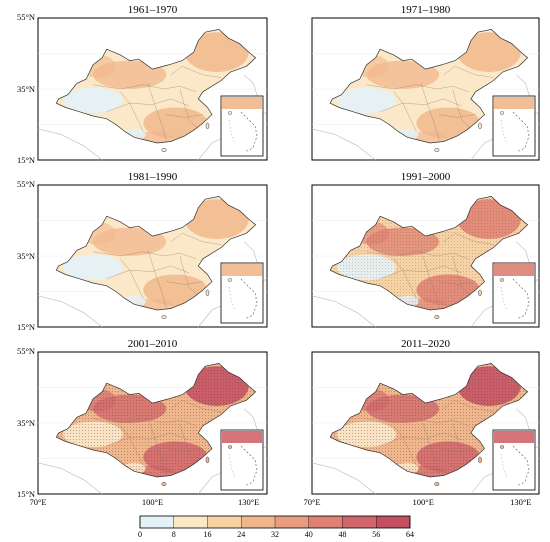 The image size is (550, 542). I want to click on map-panel: 1991–2000, so click(425, 249).